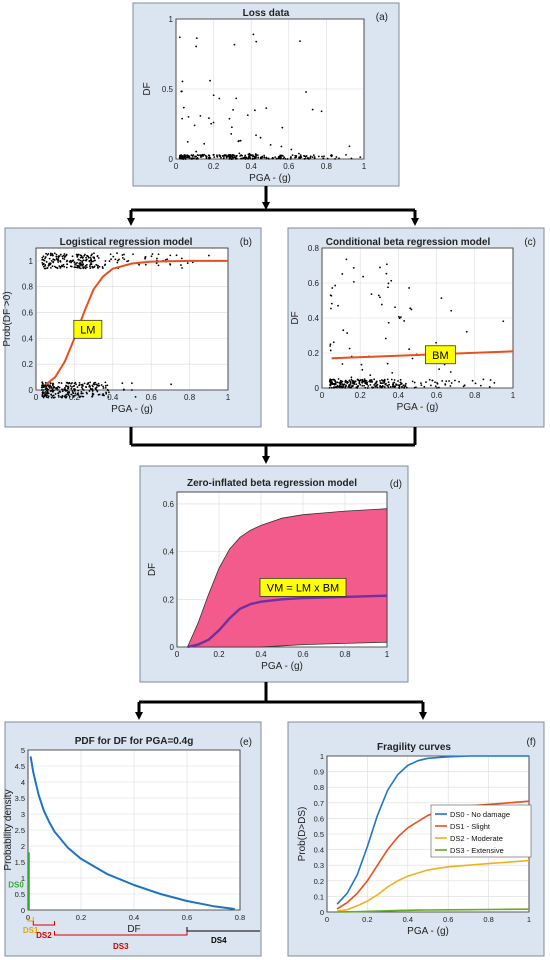  Describe the element at coordinates (322, 756) in the screenshot. I see `y-tick-label: 1` at that location.